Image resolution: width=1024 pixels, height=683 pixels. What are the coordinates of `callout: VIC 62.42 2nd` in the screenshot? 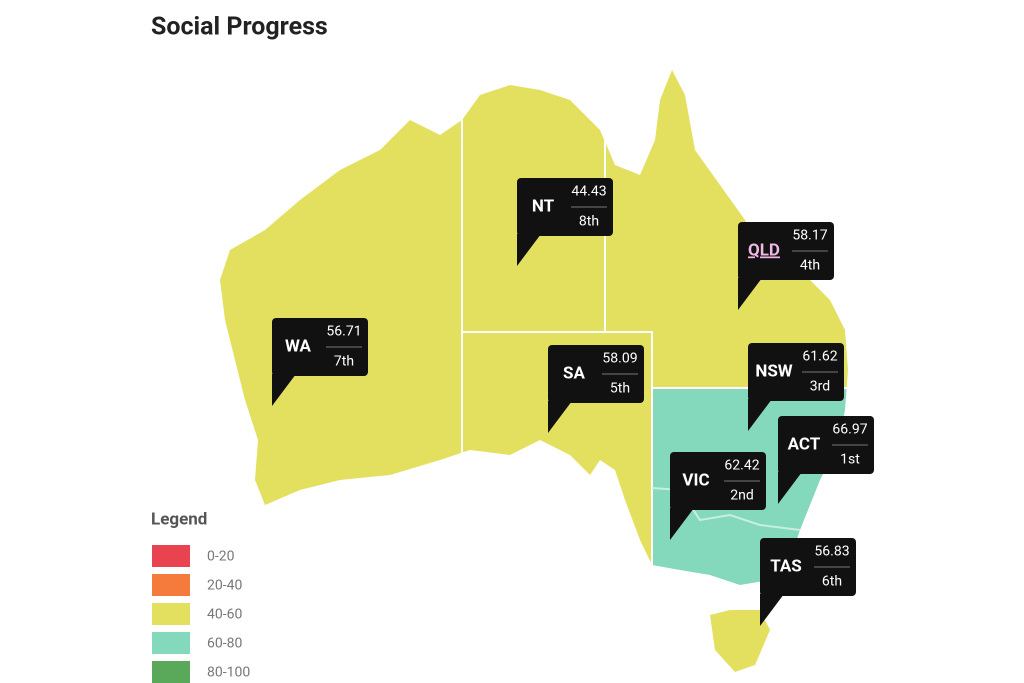 It's located at (718, 496).